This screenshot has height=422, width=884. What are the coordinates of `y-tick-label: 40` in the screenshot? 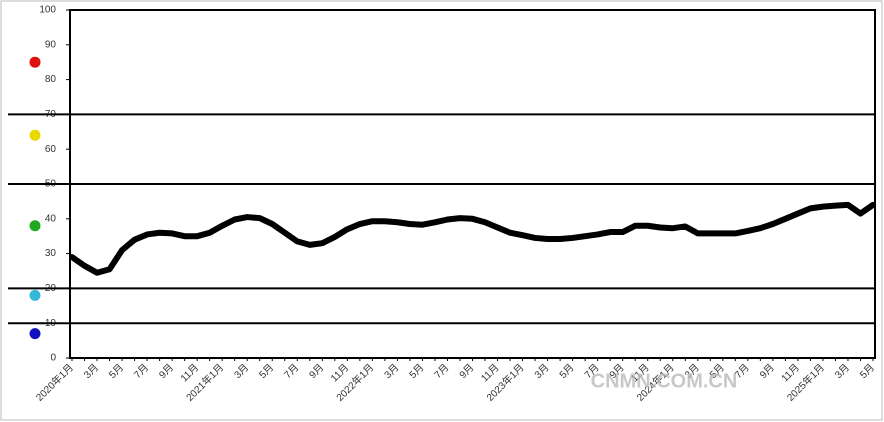 It's located at (51, 218).